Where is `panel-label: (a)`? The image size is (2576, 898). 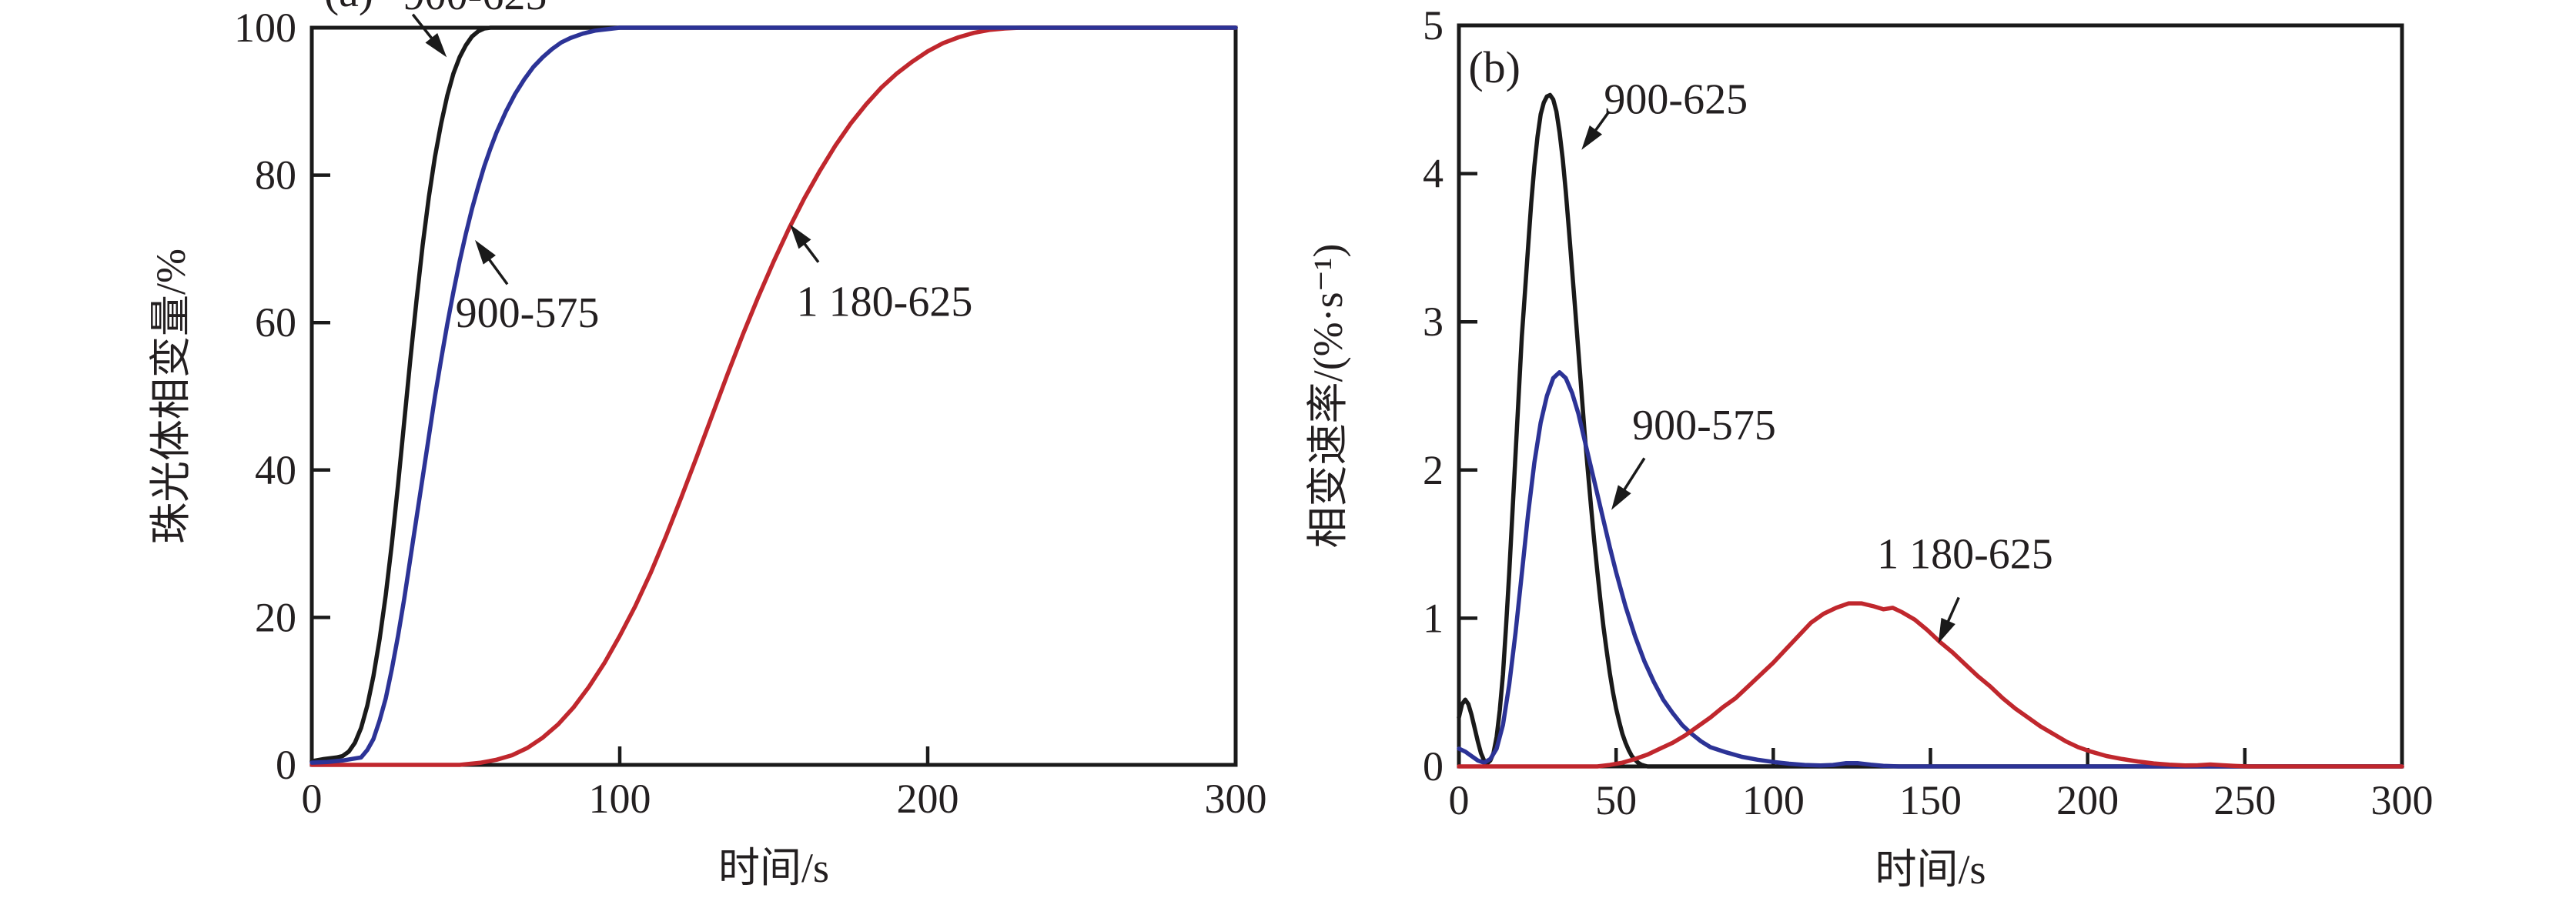 panel-label: (a) is located at coordinates (348, 8).